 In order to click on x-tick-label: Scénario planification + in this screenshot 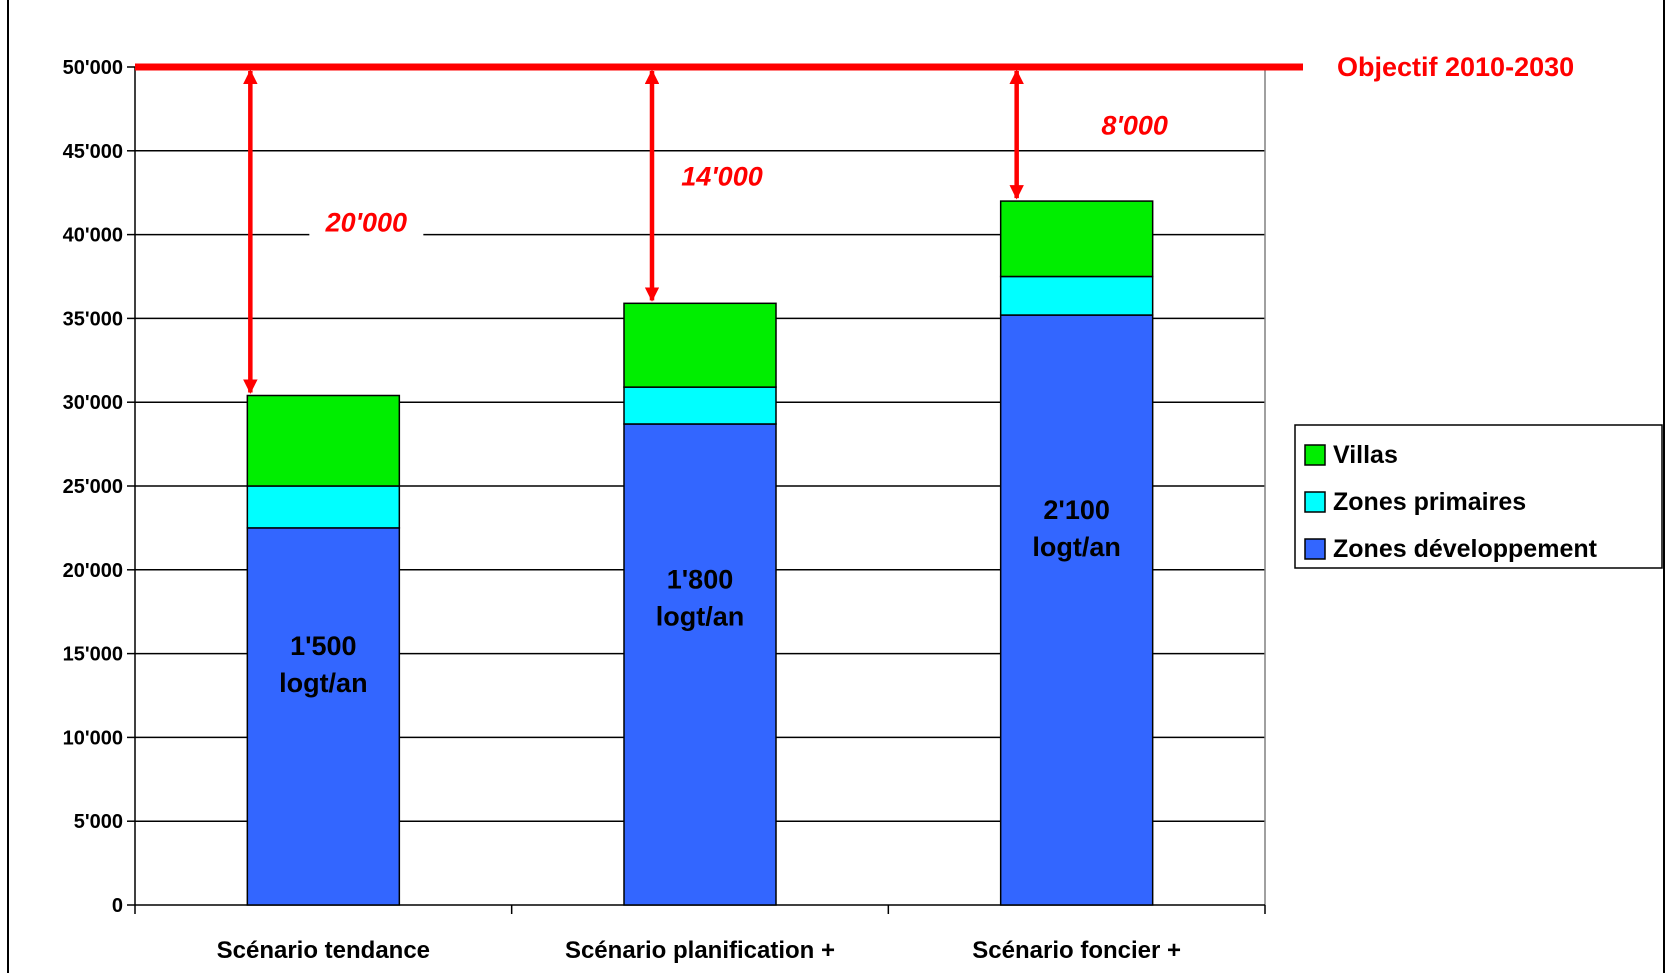, I will do `click(700, 950)`.